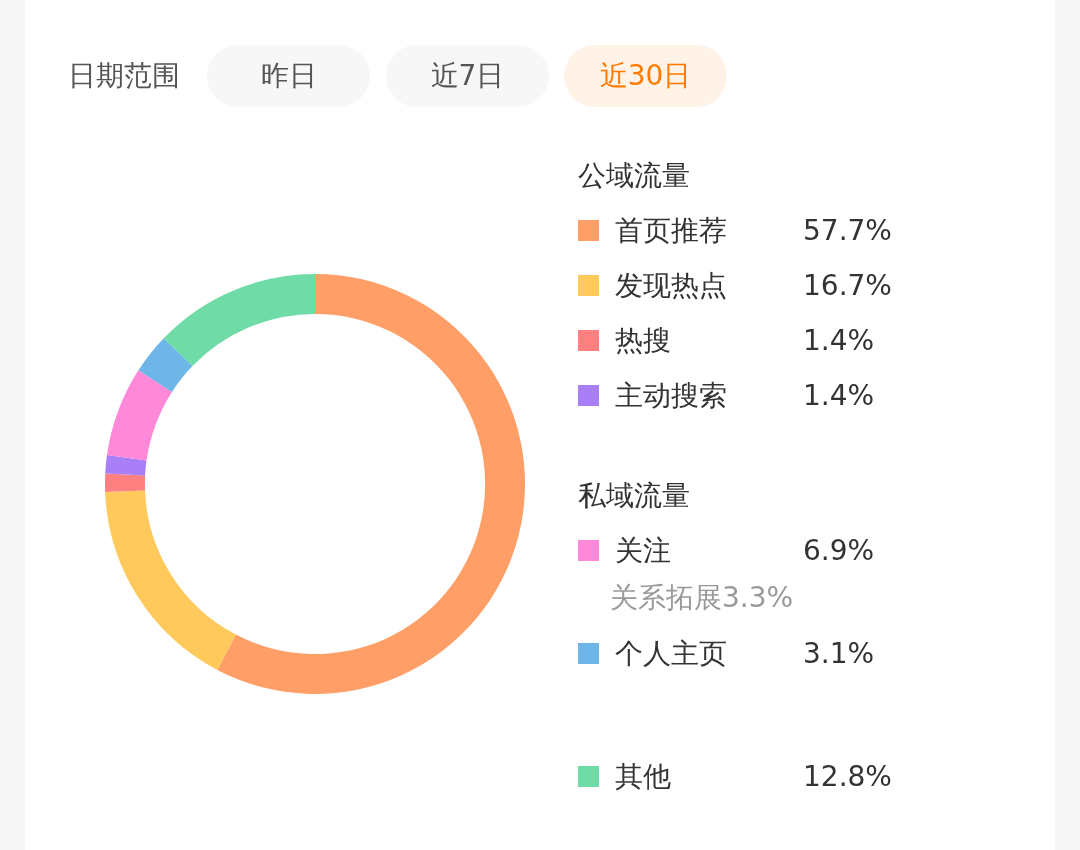  I want to click on legend-label: 热搜, so click(643, 341).